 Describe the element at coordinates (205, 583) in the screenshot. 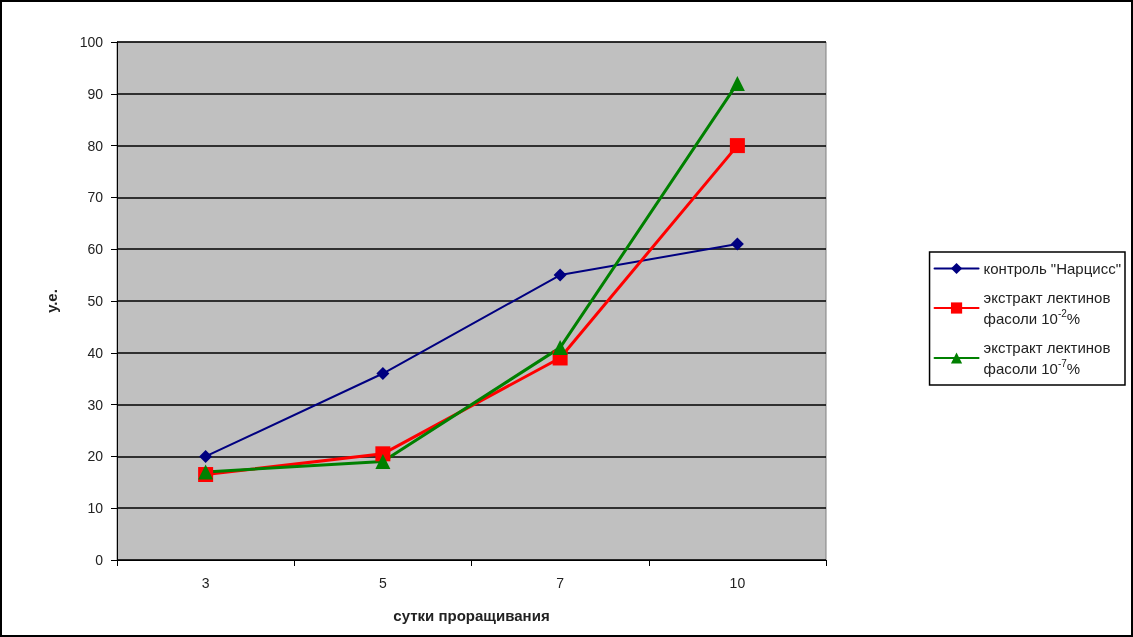

I see `x-tick-label: 3` at that location.